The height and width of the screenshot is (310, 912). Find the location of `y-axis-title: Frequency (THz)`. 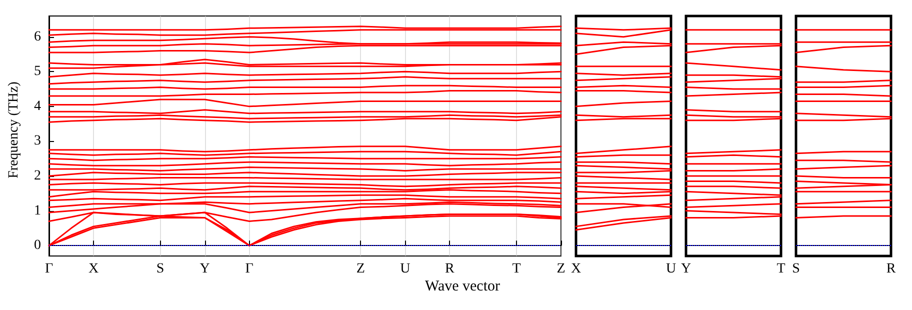

y-axis-title: Frequency (THz) is located at coordinates (14, 129).